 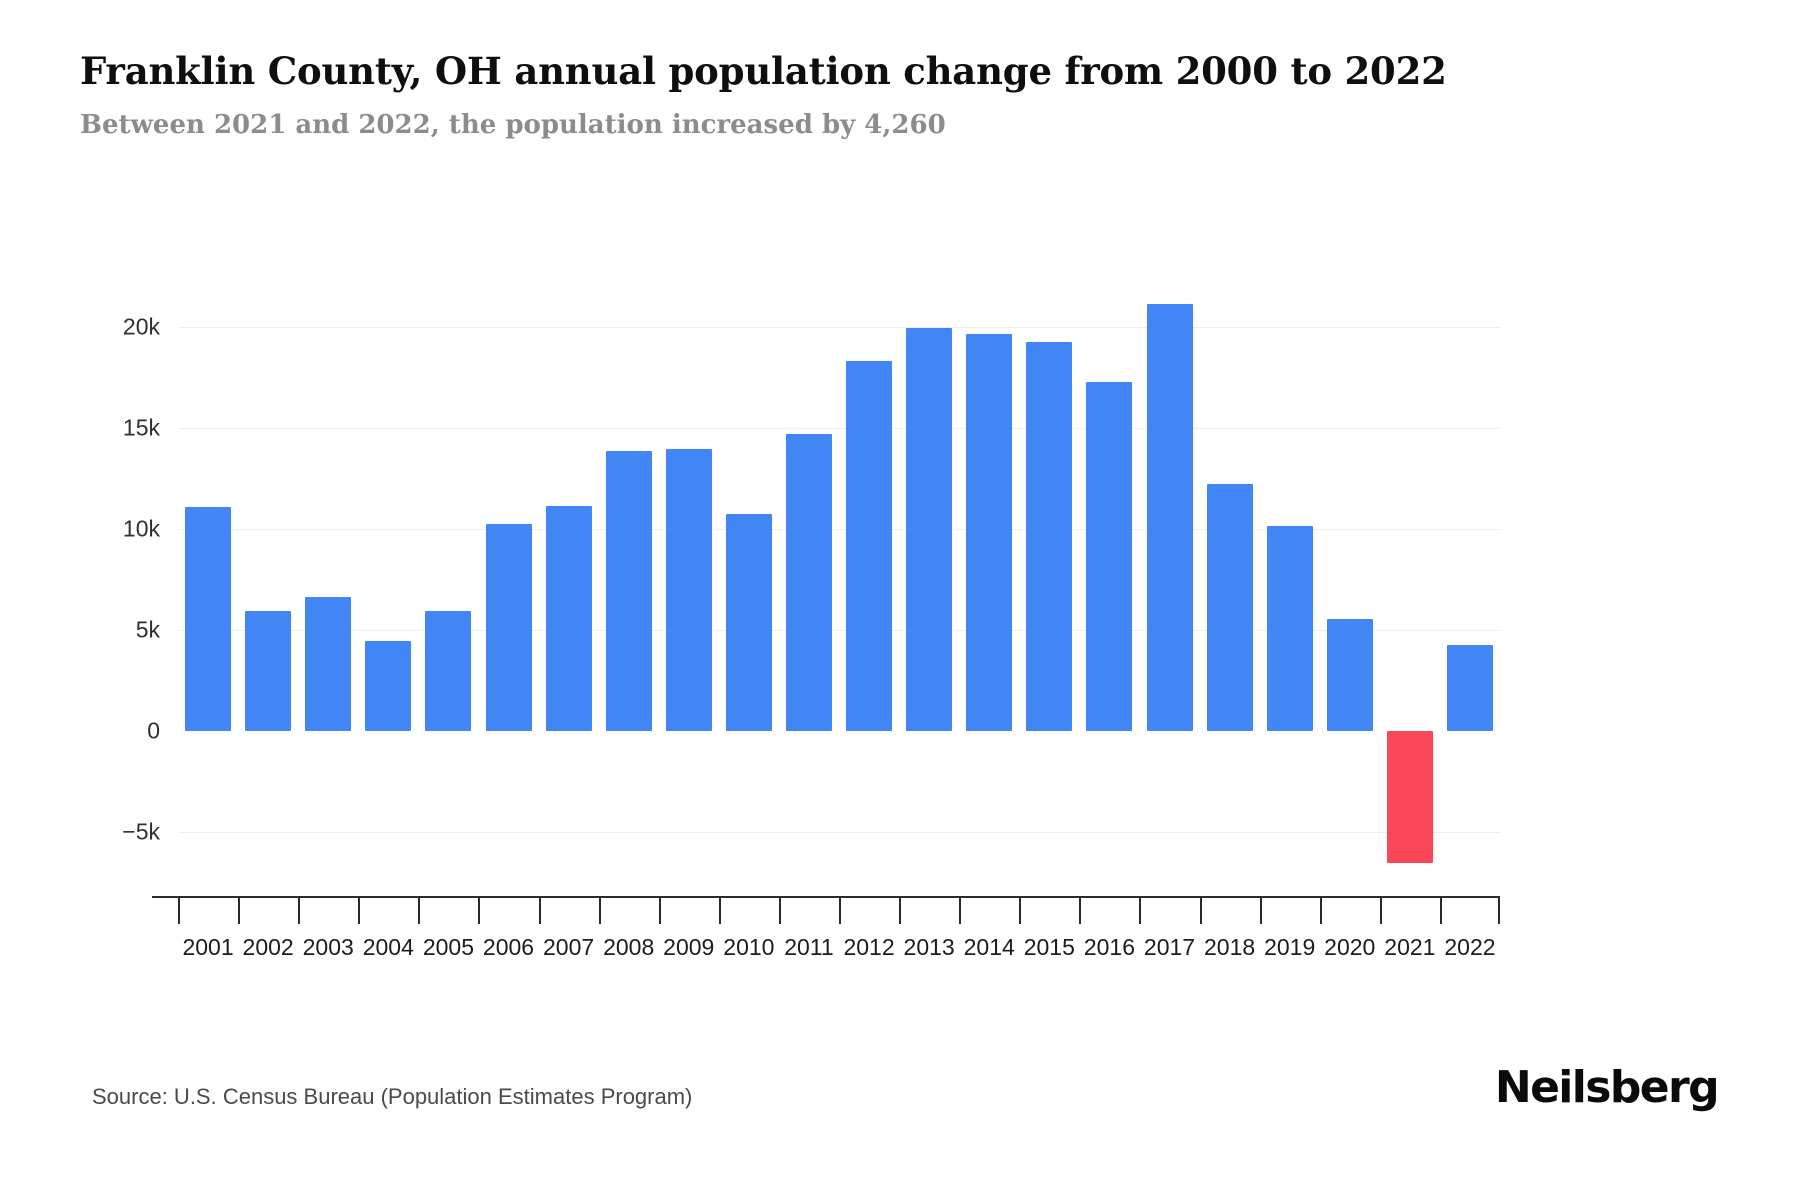 I want to click on bar-2011, so click(x=808, y=582).